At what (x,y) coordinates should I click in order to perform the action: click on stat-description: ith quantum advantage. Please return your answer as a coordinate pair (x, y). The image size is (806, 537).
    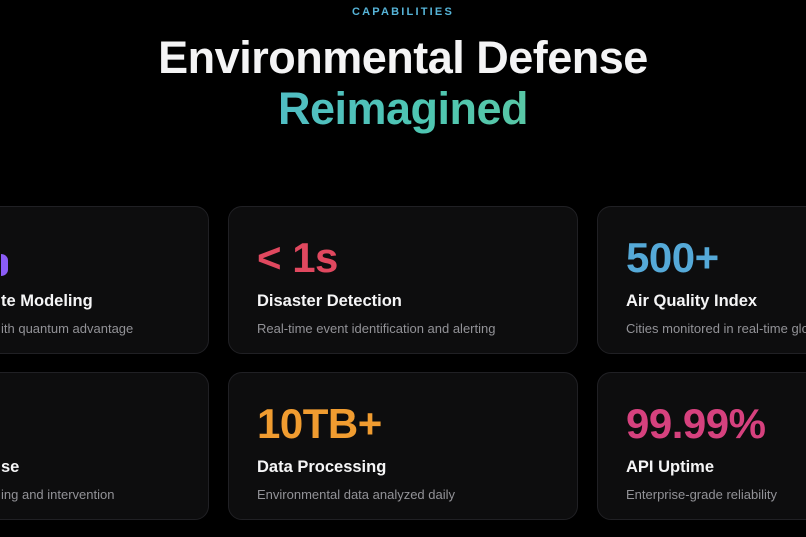
    Looking at the image, I should click on (67, 328).